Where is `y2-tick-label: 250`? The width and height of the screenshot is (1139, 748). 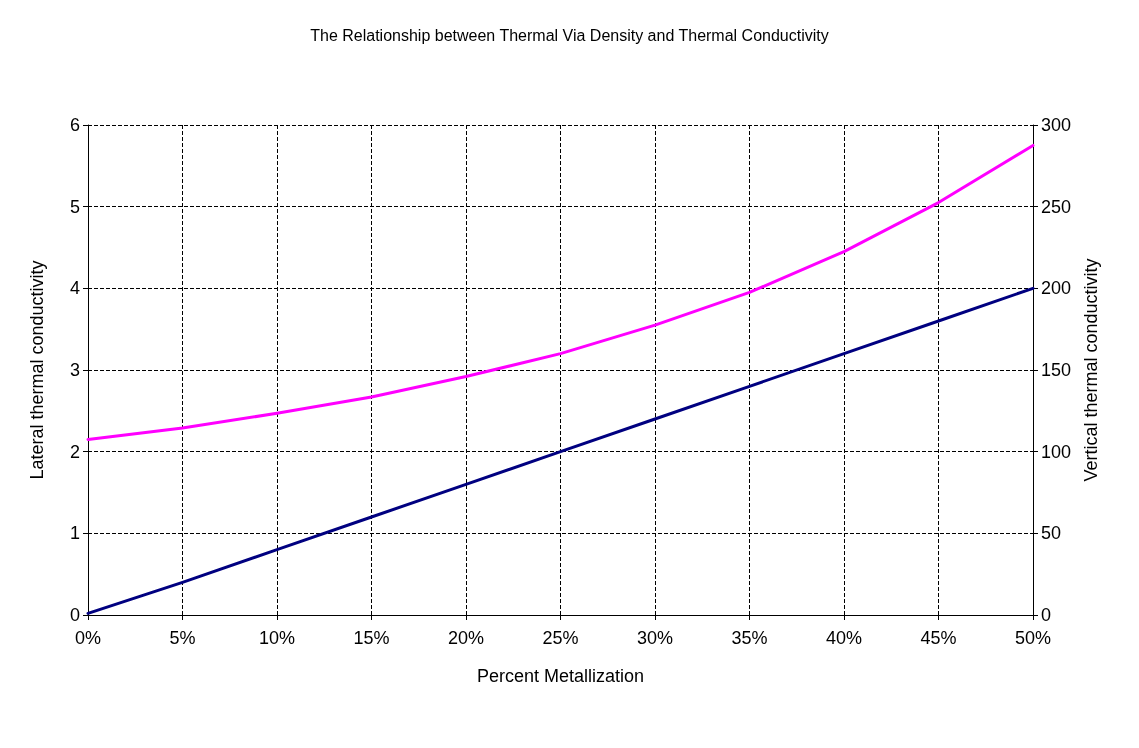 y2-tick-label: 250 is located at coordinates (1056, 206).